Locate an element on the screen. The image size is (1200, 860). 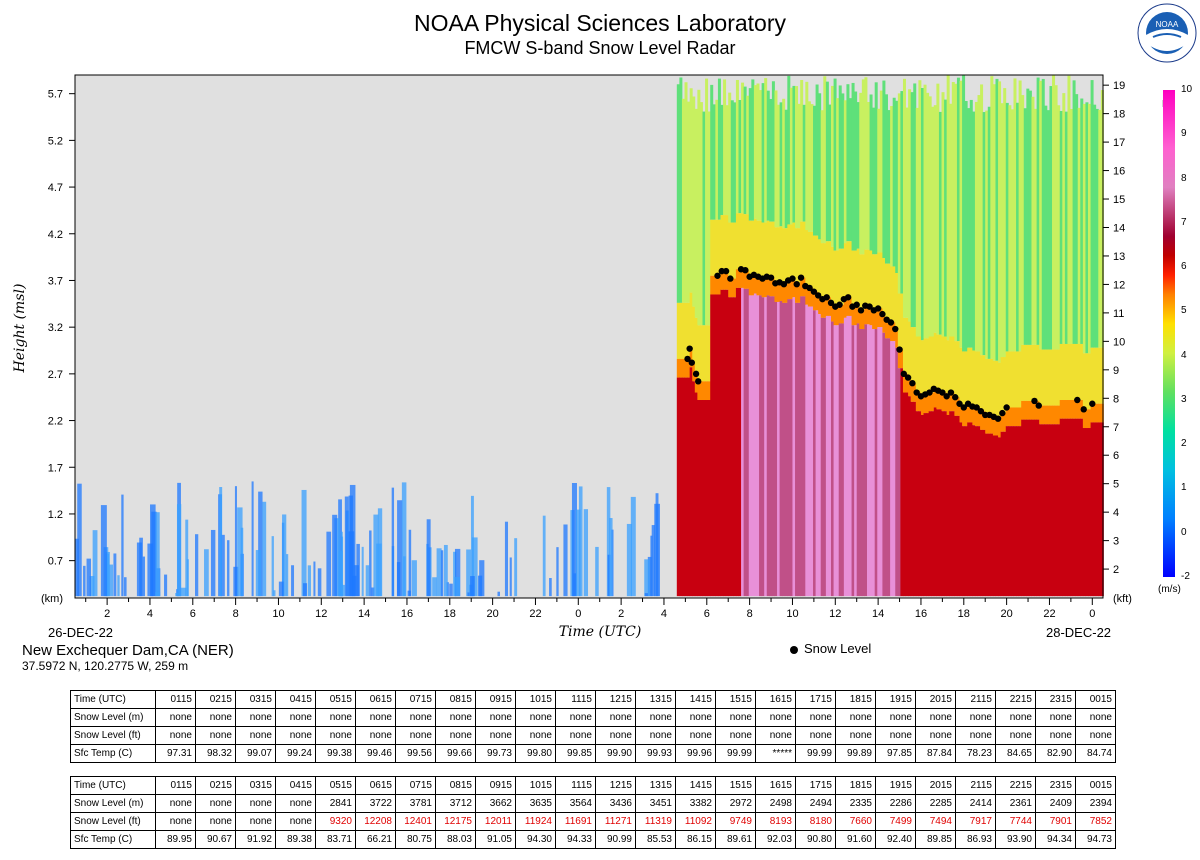
table-cell: 1515 is located at coordinates (735, 699).